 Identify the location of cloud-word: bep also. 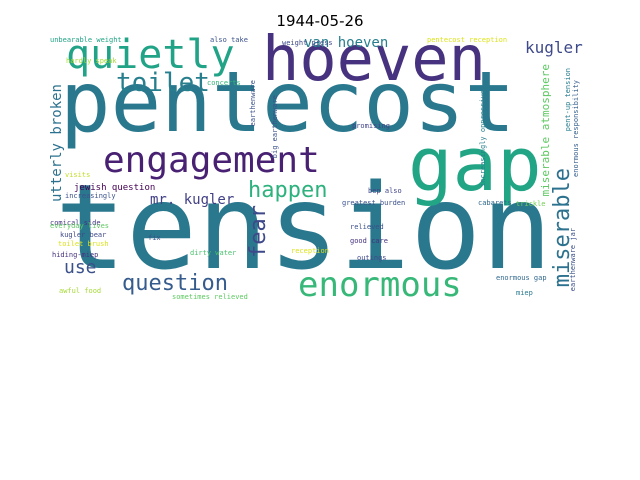
(385, 191).